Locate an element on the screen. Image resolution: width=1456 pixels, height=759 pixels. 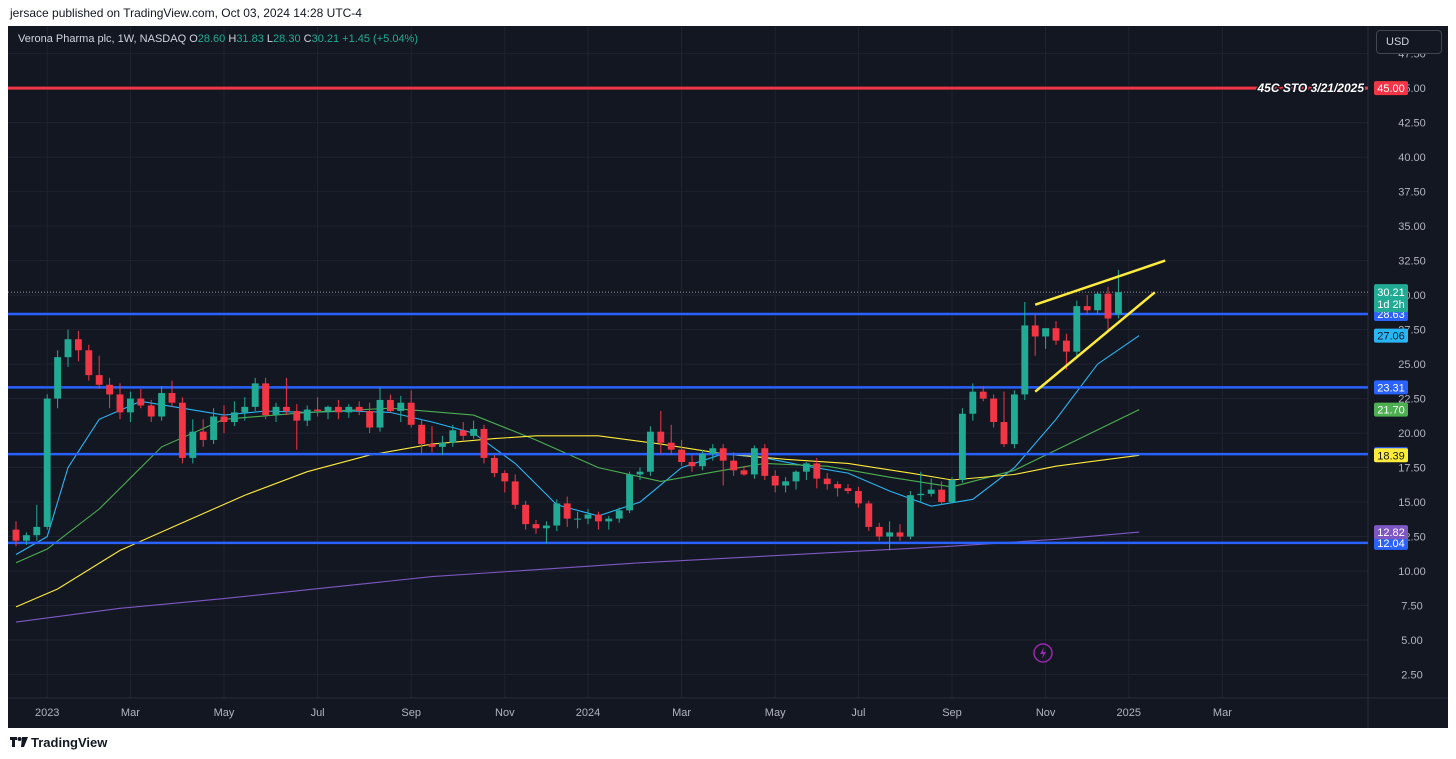
price-line-badge: 12.04 is located at coordinates (1391, 544).